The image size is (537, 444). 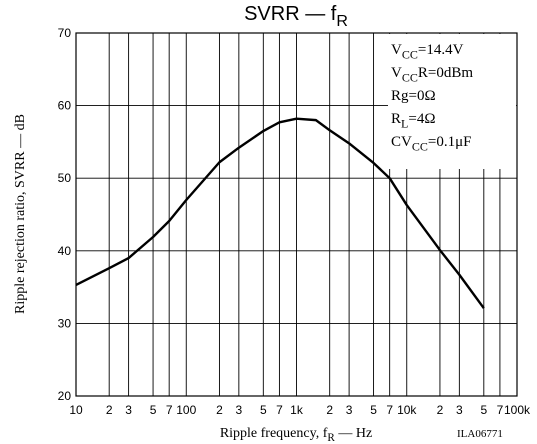 What do you see at coordinates (450, 142) in the screenshot?
I see `text-segment: =0.1μF` at bounding box center [450, 142].